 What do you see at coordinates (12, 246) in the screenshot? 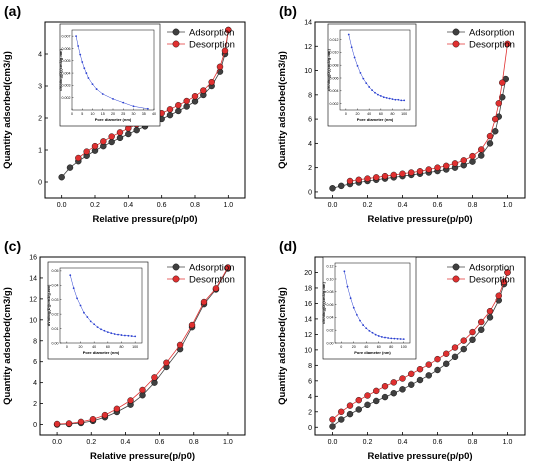
I see `panel-label: (c)` at bounding box center [12, 246].